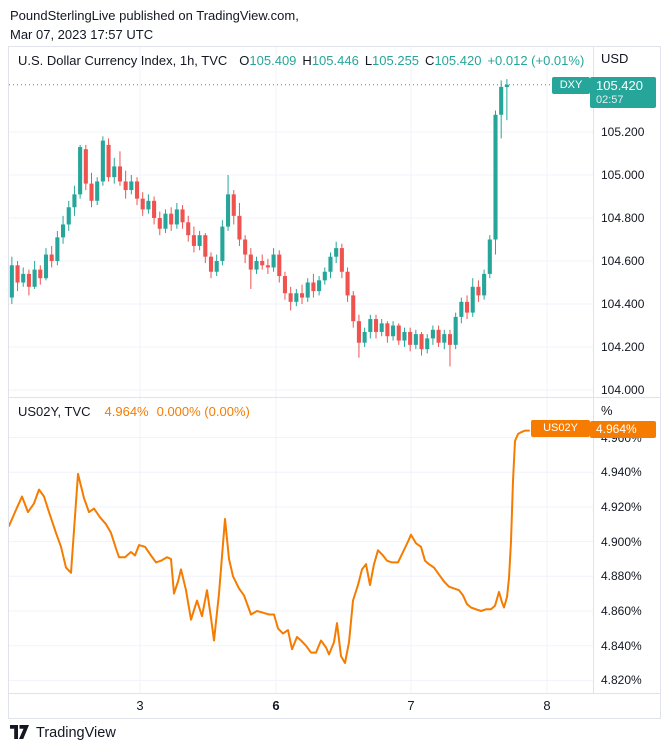  I want to click on dxy-close-label: C, so click(430, 60).